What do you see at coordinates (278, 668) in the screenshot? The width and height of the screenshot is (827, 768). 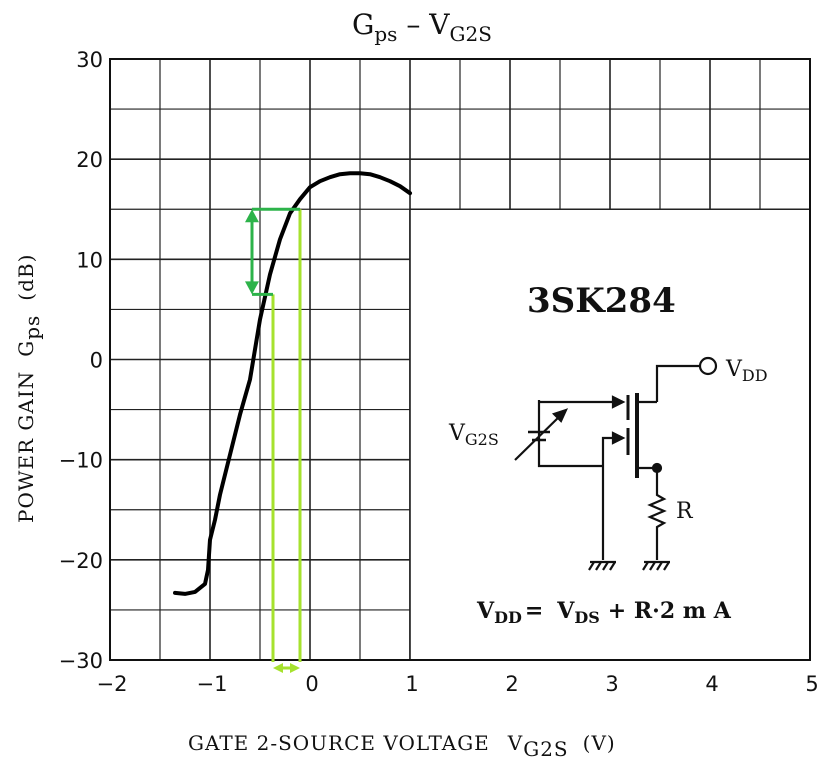 I see `voltage-arrow-head-left` at bounding box center [278, 668].